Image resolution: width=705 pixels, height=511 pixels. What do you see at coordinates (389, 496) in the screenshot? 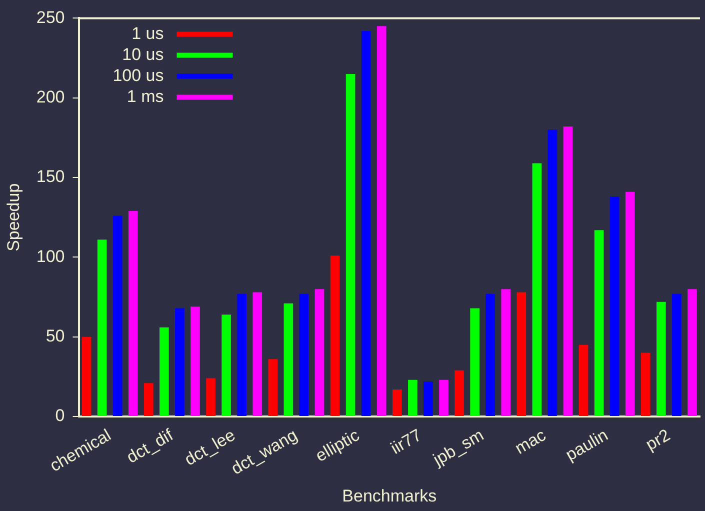
I see `x-axis-title: Benchmarks` at bounding box center [389, 496].